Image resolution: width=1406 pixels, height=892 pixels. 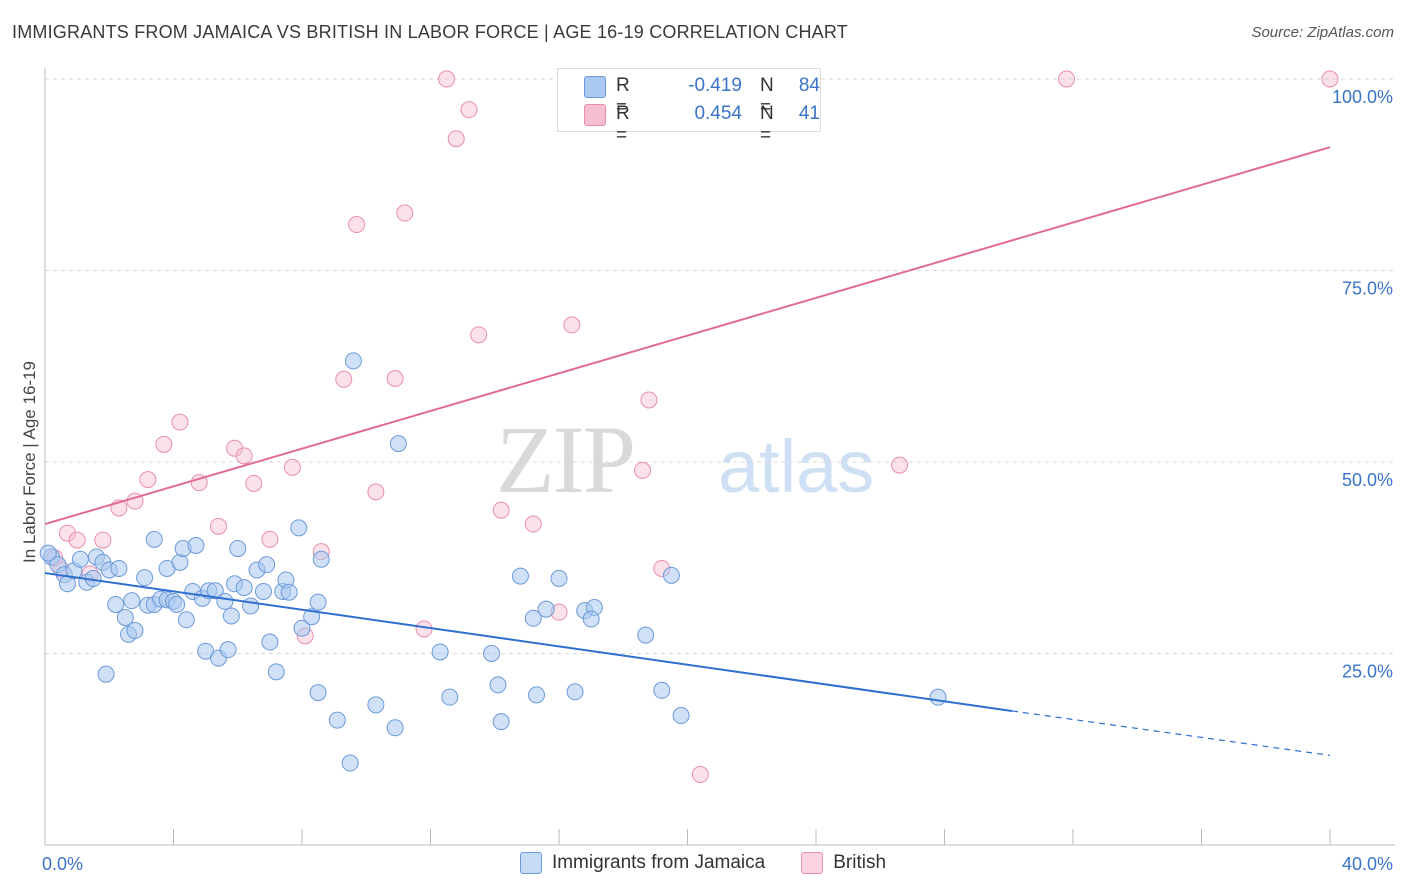 I want to click on watermark-atlas: atlas, so click(x=796, y=466).